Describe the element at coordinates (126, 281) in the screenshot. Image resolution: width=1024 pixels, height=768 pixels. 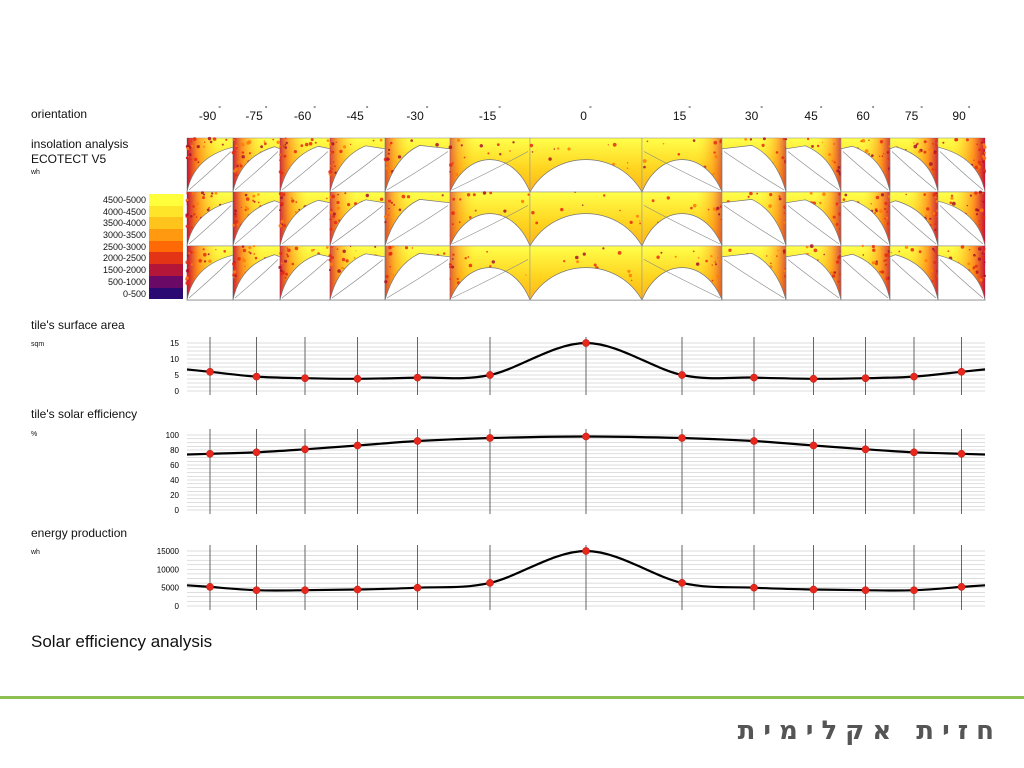
I see `legend-label: 500-1000` at that location.